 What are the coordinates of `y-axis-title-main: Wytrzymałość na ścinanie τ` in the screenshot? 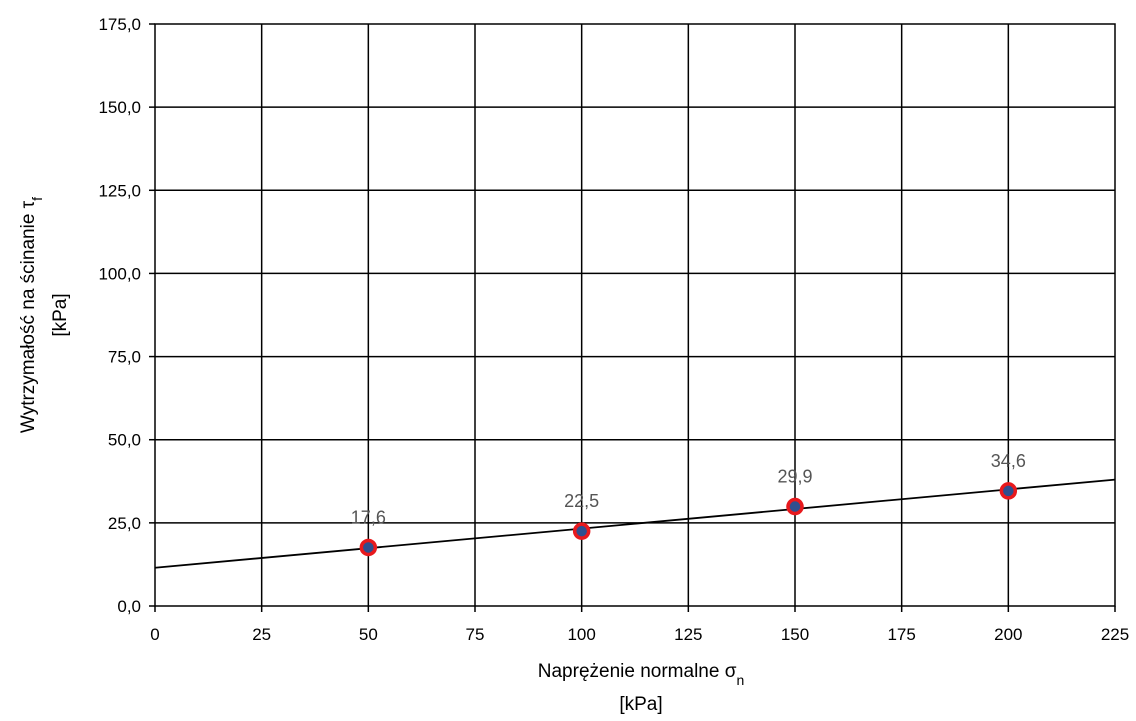 It's located at (28, 316).